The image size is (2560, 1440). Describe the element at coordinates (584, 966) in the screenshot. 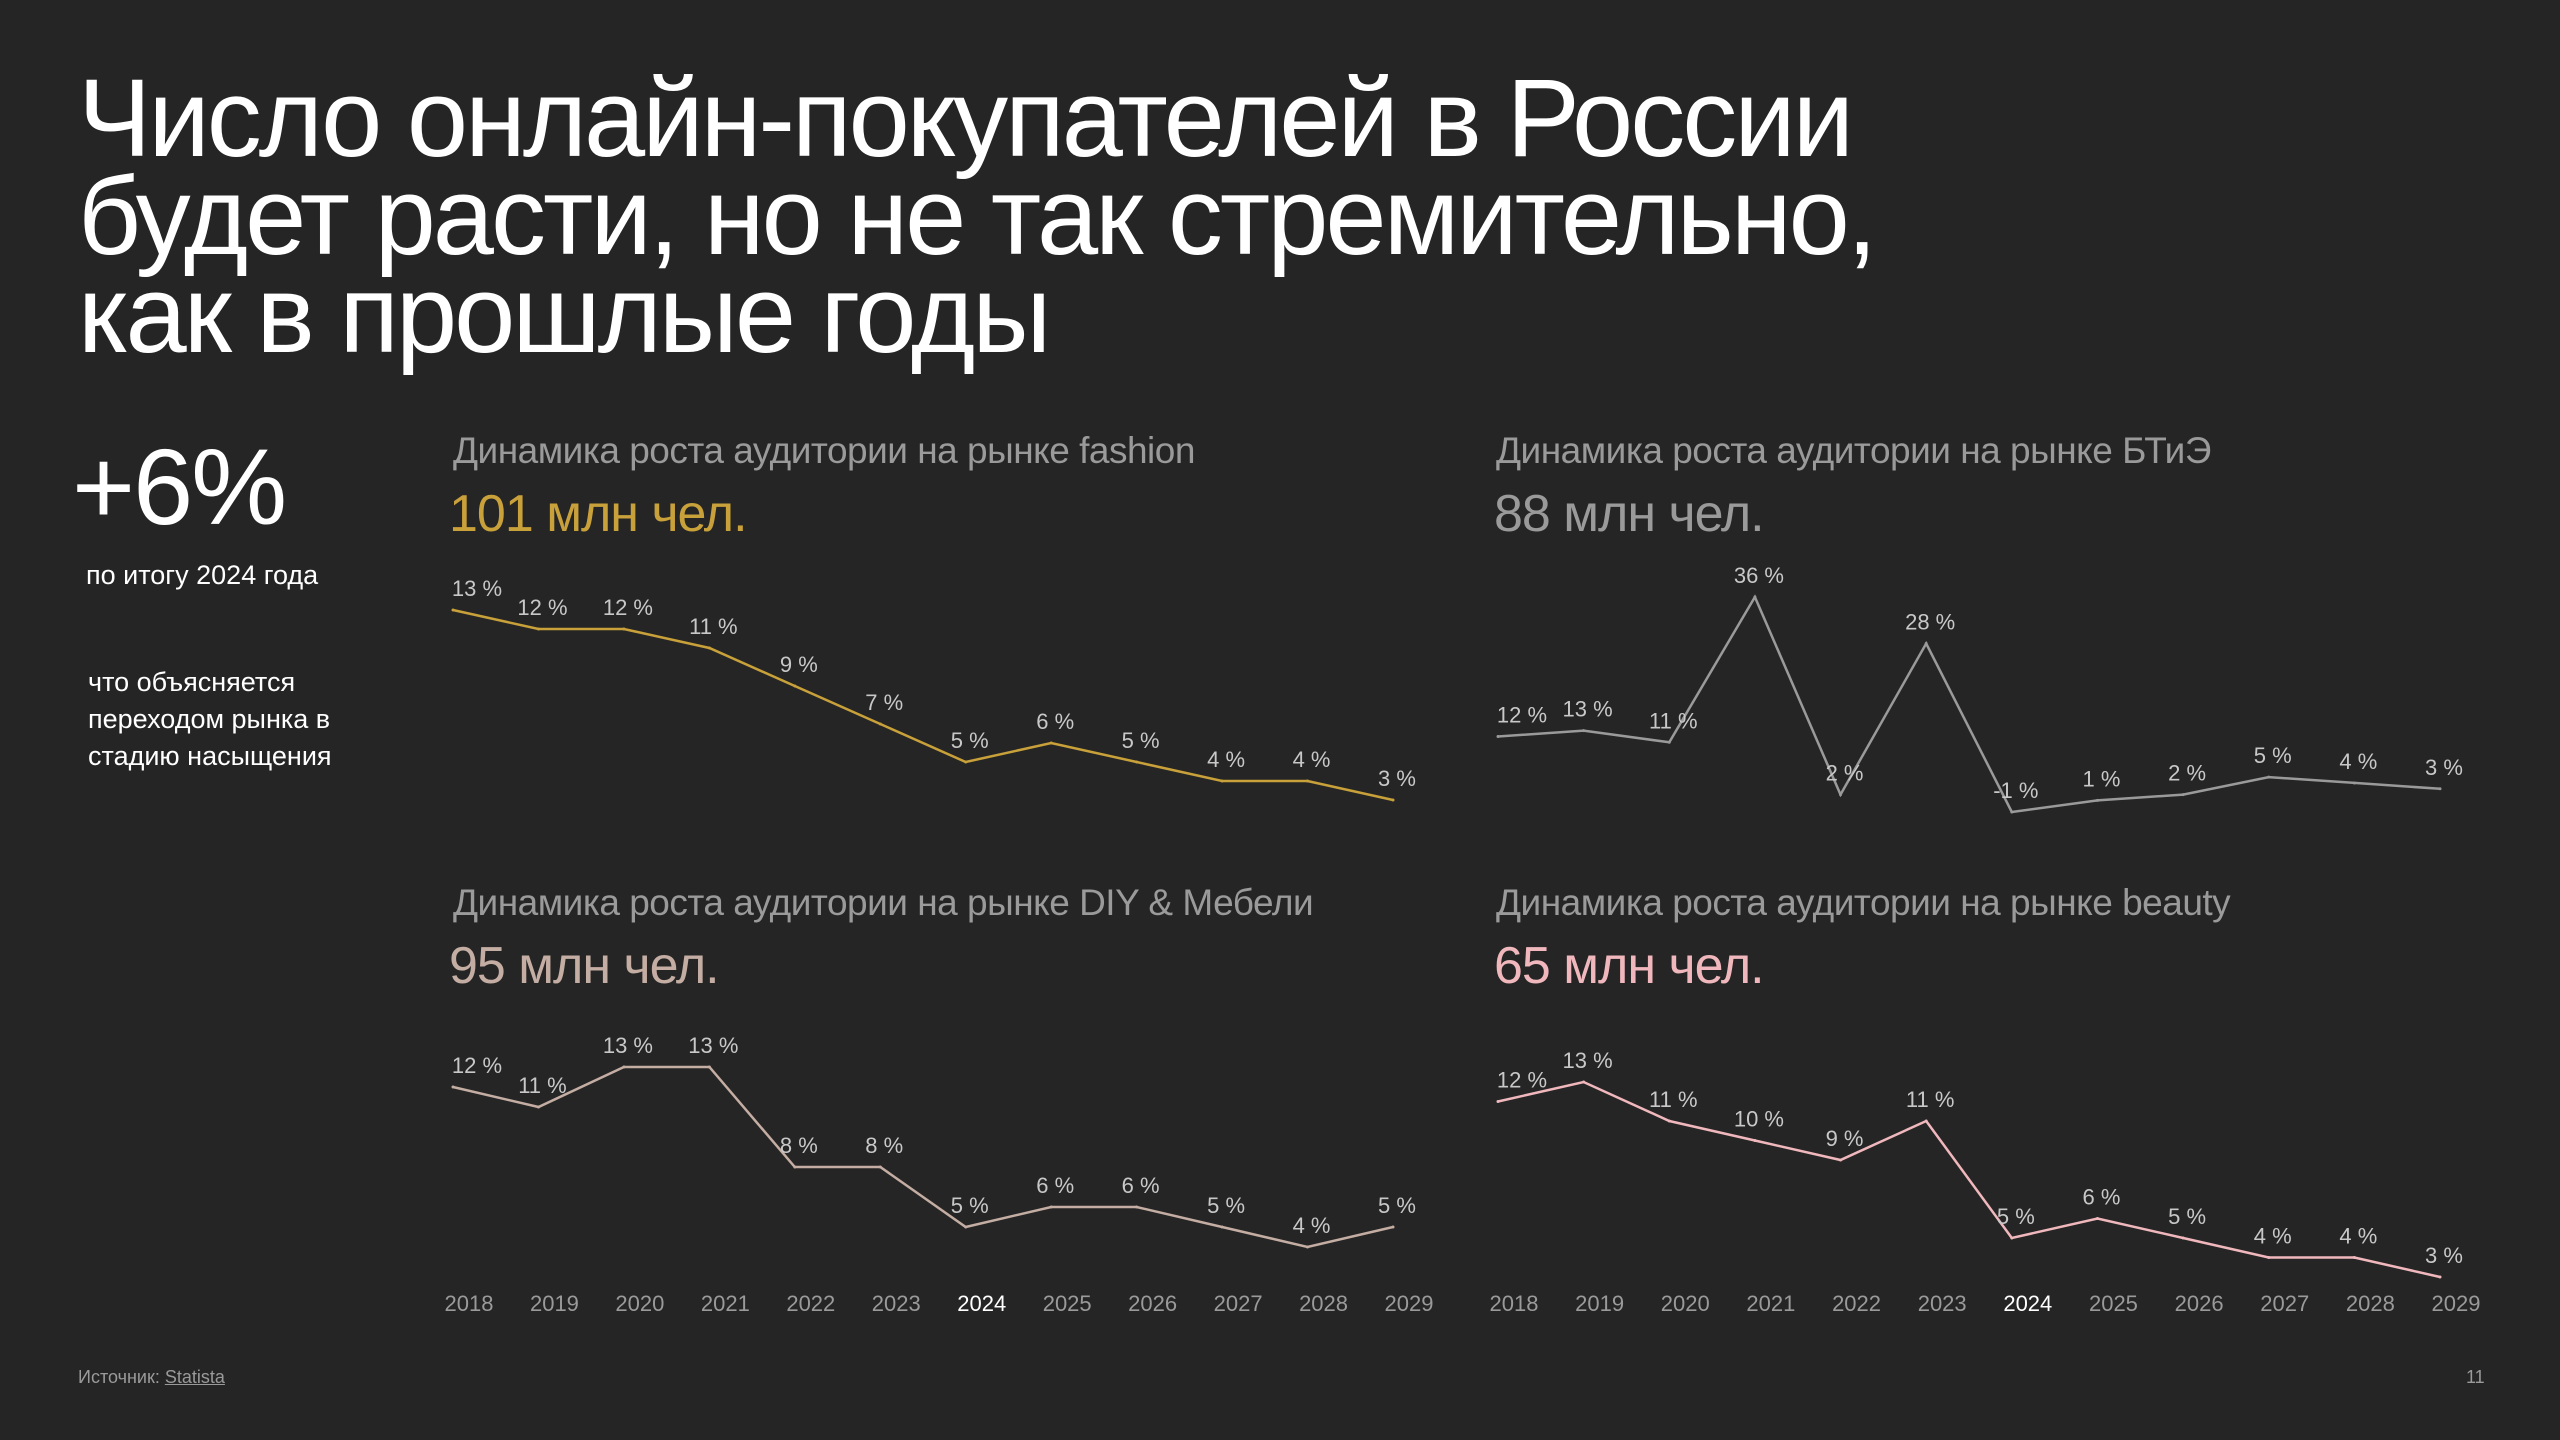

I see `chart-subtitle-diy: 95 млн чел.` at that location.